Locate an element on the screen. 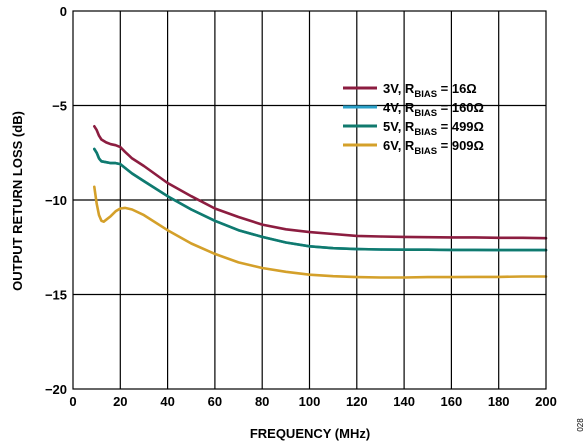 The image size is (587, 444). legend-label-2: 4V, RBIAS = 160Ω is located at coordinates (433, 109).